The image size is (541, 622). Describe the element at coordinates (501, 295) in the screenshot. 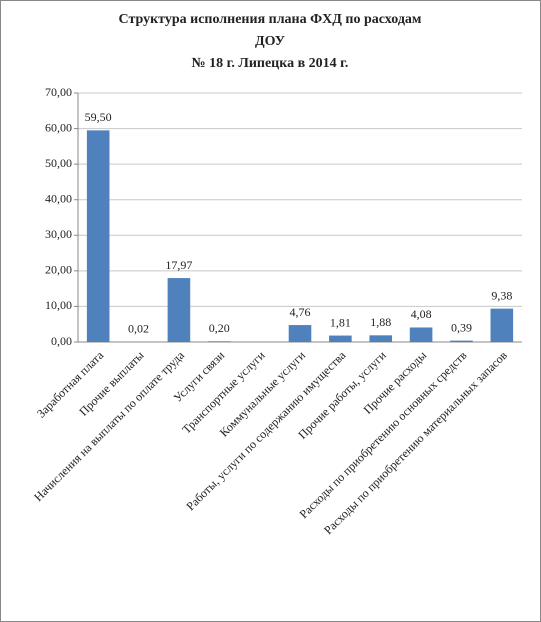

I see `data-label: 9,38` at that location.